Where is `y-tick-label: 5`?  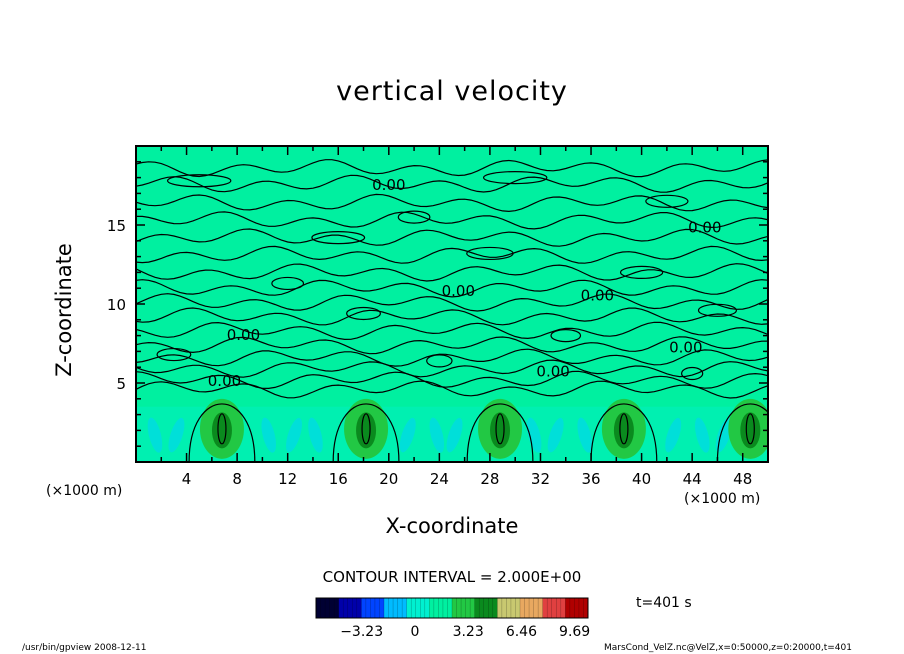 y-tick-label: 5 is located at coordinates (121, 384).